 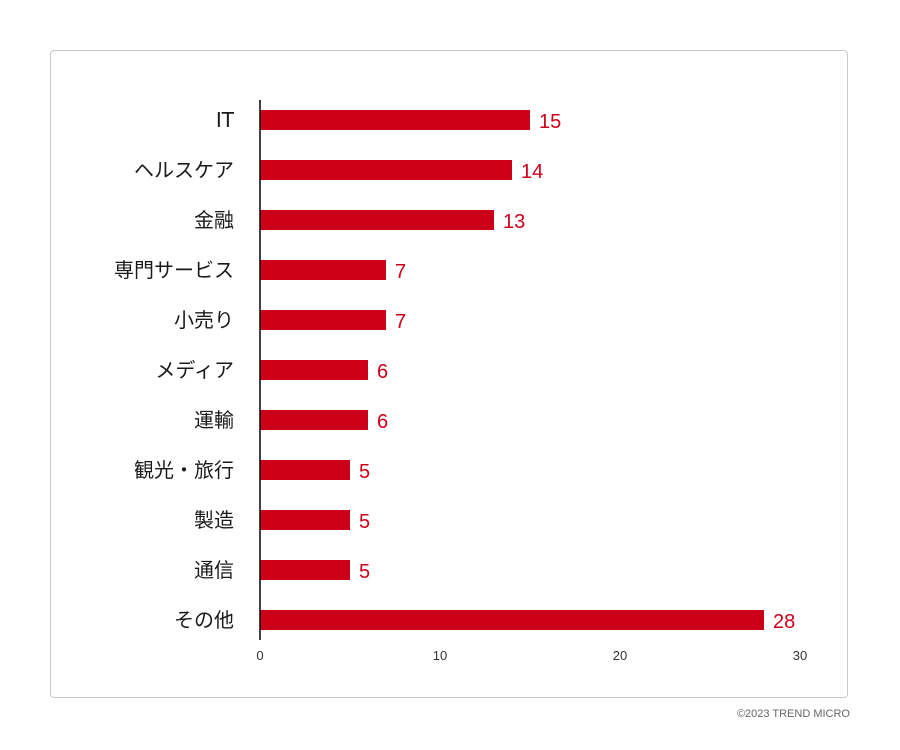 I want to click on category-label: IT, so click(x=225, y=120).